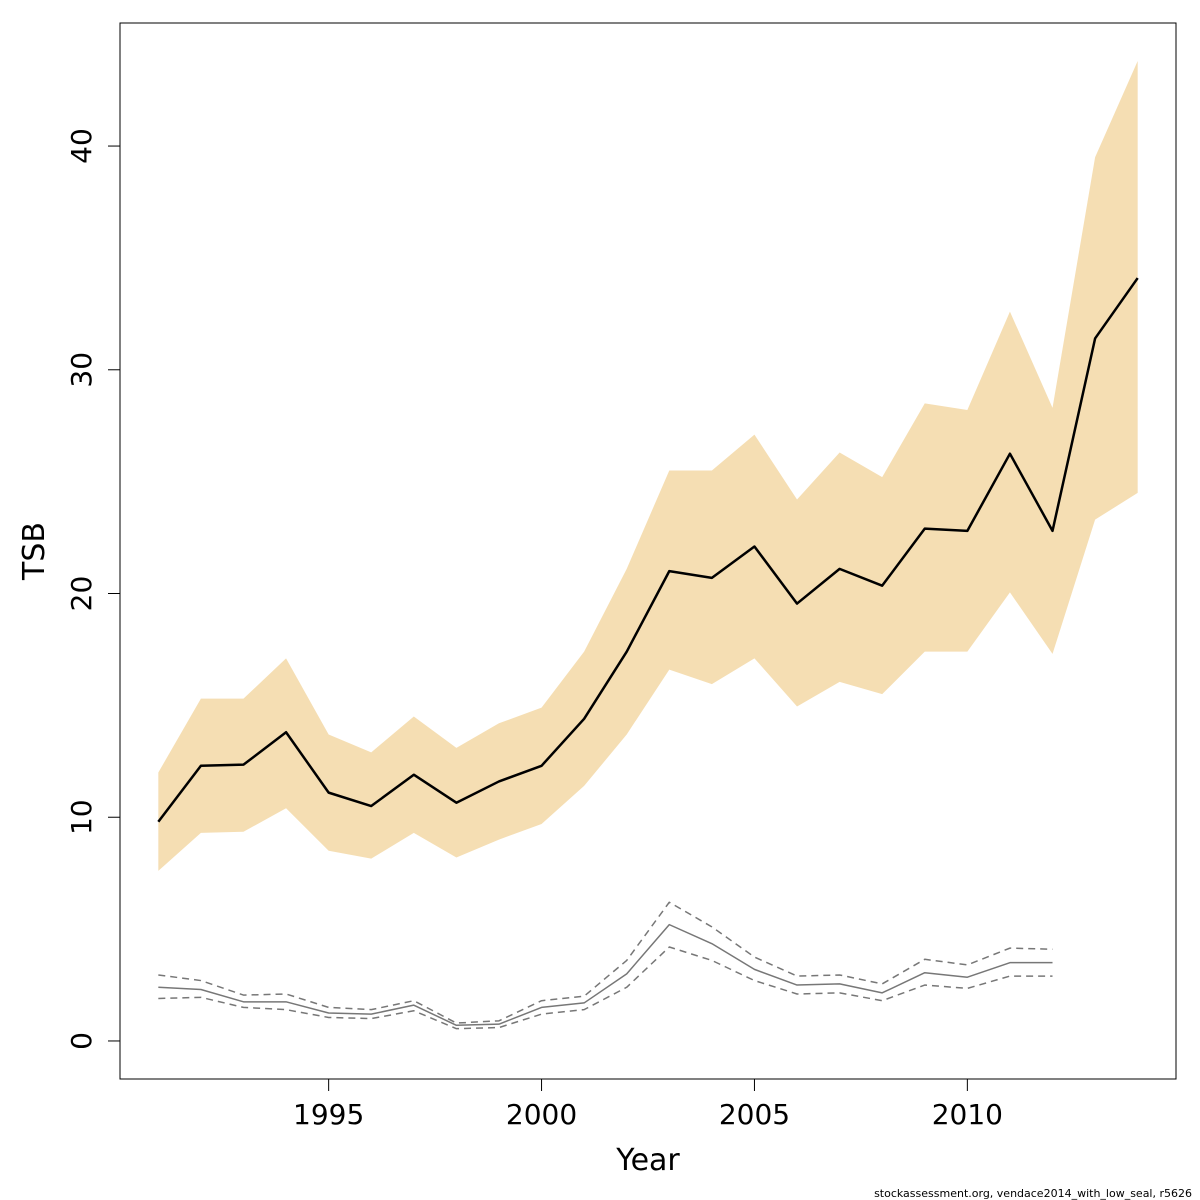 This screenshot has width=1200, height=1200. I want to click on series-line-previous-upper, so click(605, 962).